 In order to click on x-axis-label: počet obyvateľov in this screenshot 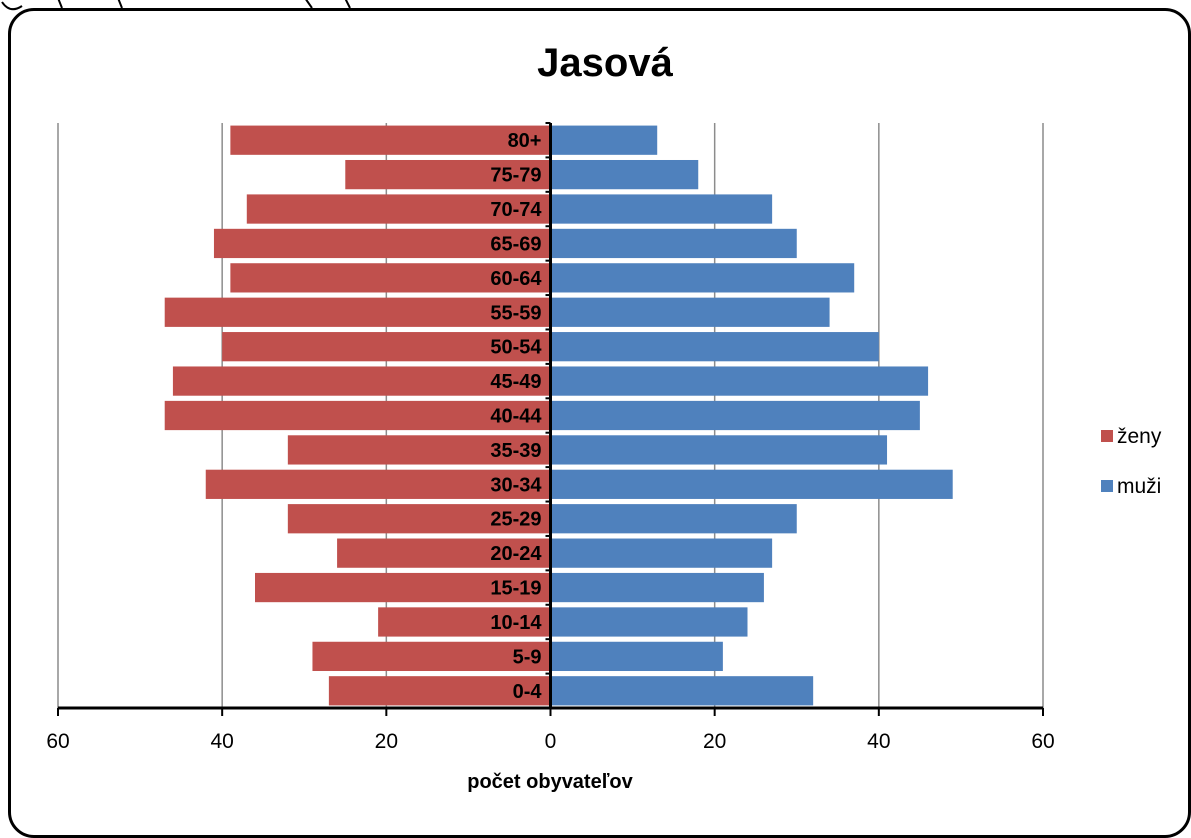, I will do `click(550, 782)`.